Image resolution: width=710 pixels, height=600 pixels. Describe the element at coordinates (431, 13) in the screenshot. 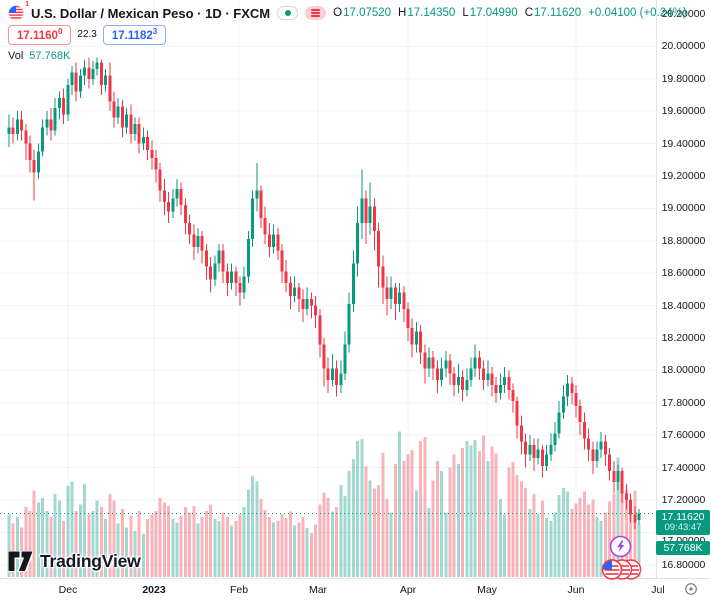

I see `high-value: 17.14350` at that location.